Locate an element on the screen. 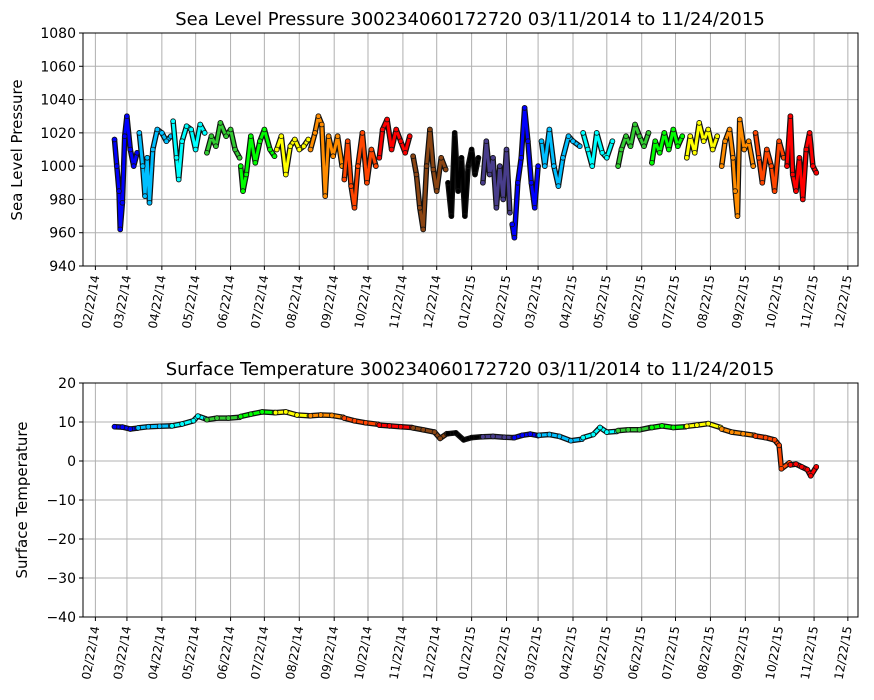 This screenshot has height=700, width=874. slp-ytick-label: 1020 is located at coordinates (58, 134).